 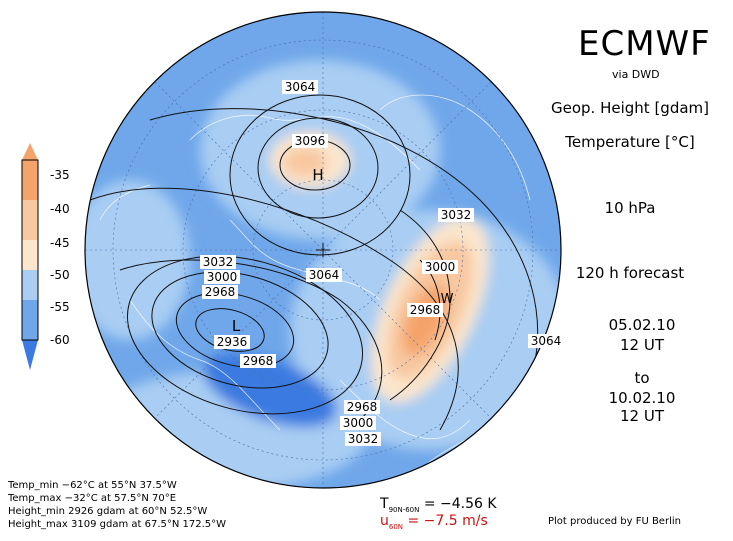 What do you see at coordinates (108, 511) in the screenshot?
I see `height-min: Height_min 2926 gdam at 60°N 52.5°W` at bounding box center [108, 511].